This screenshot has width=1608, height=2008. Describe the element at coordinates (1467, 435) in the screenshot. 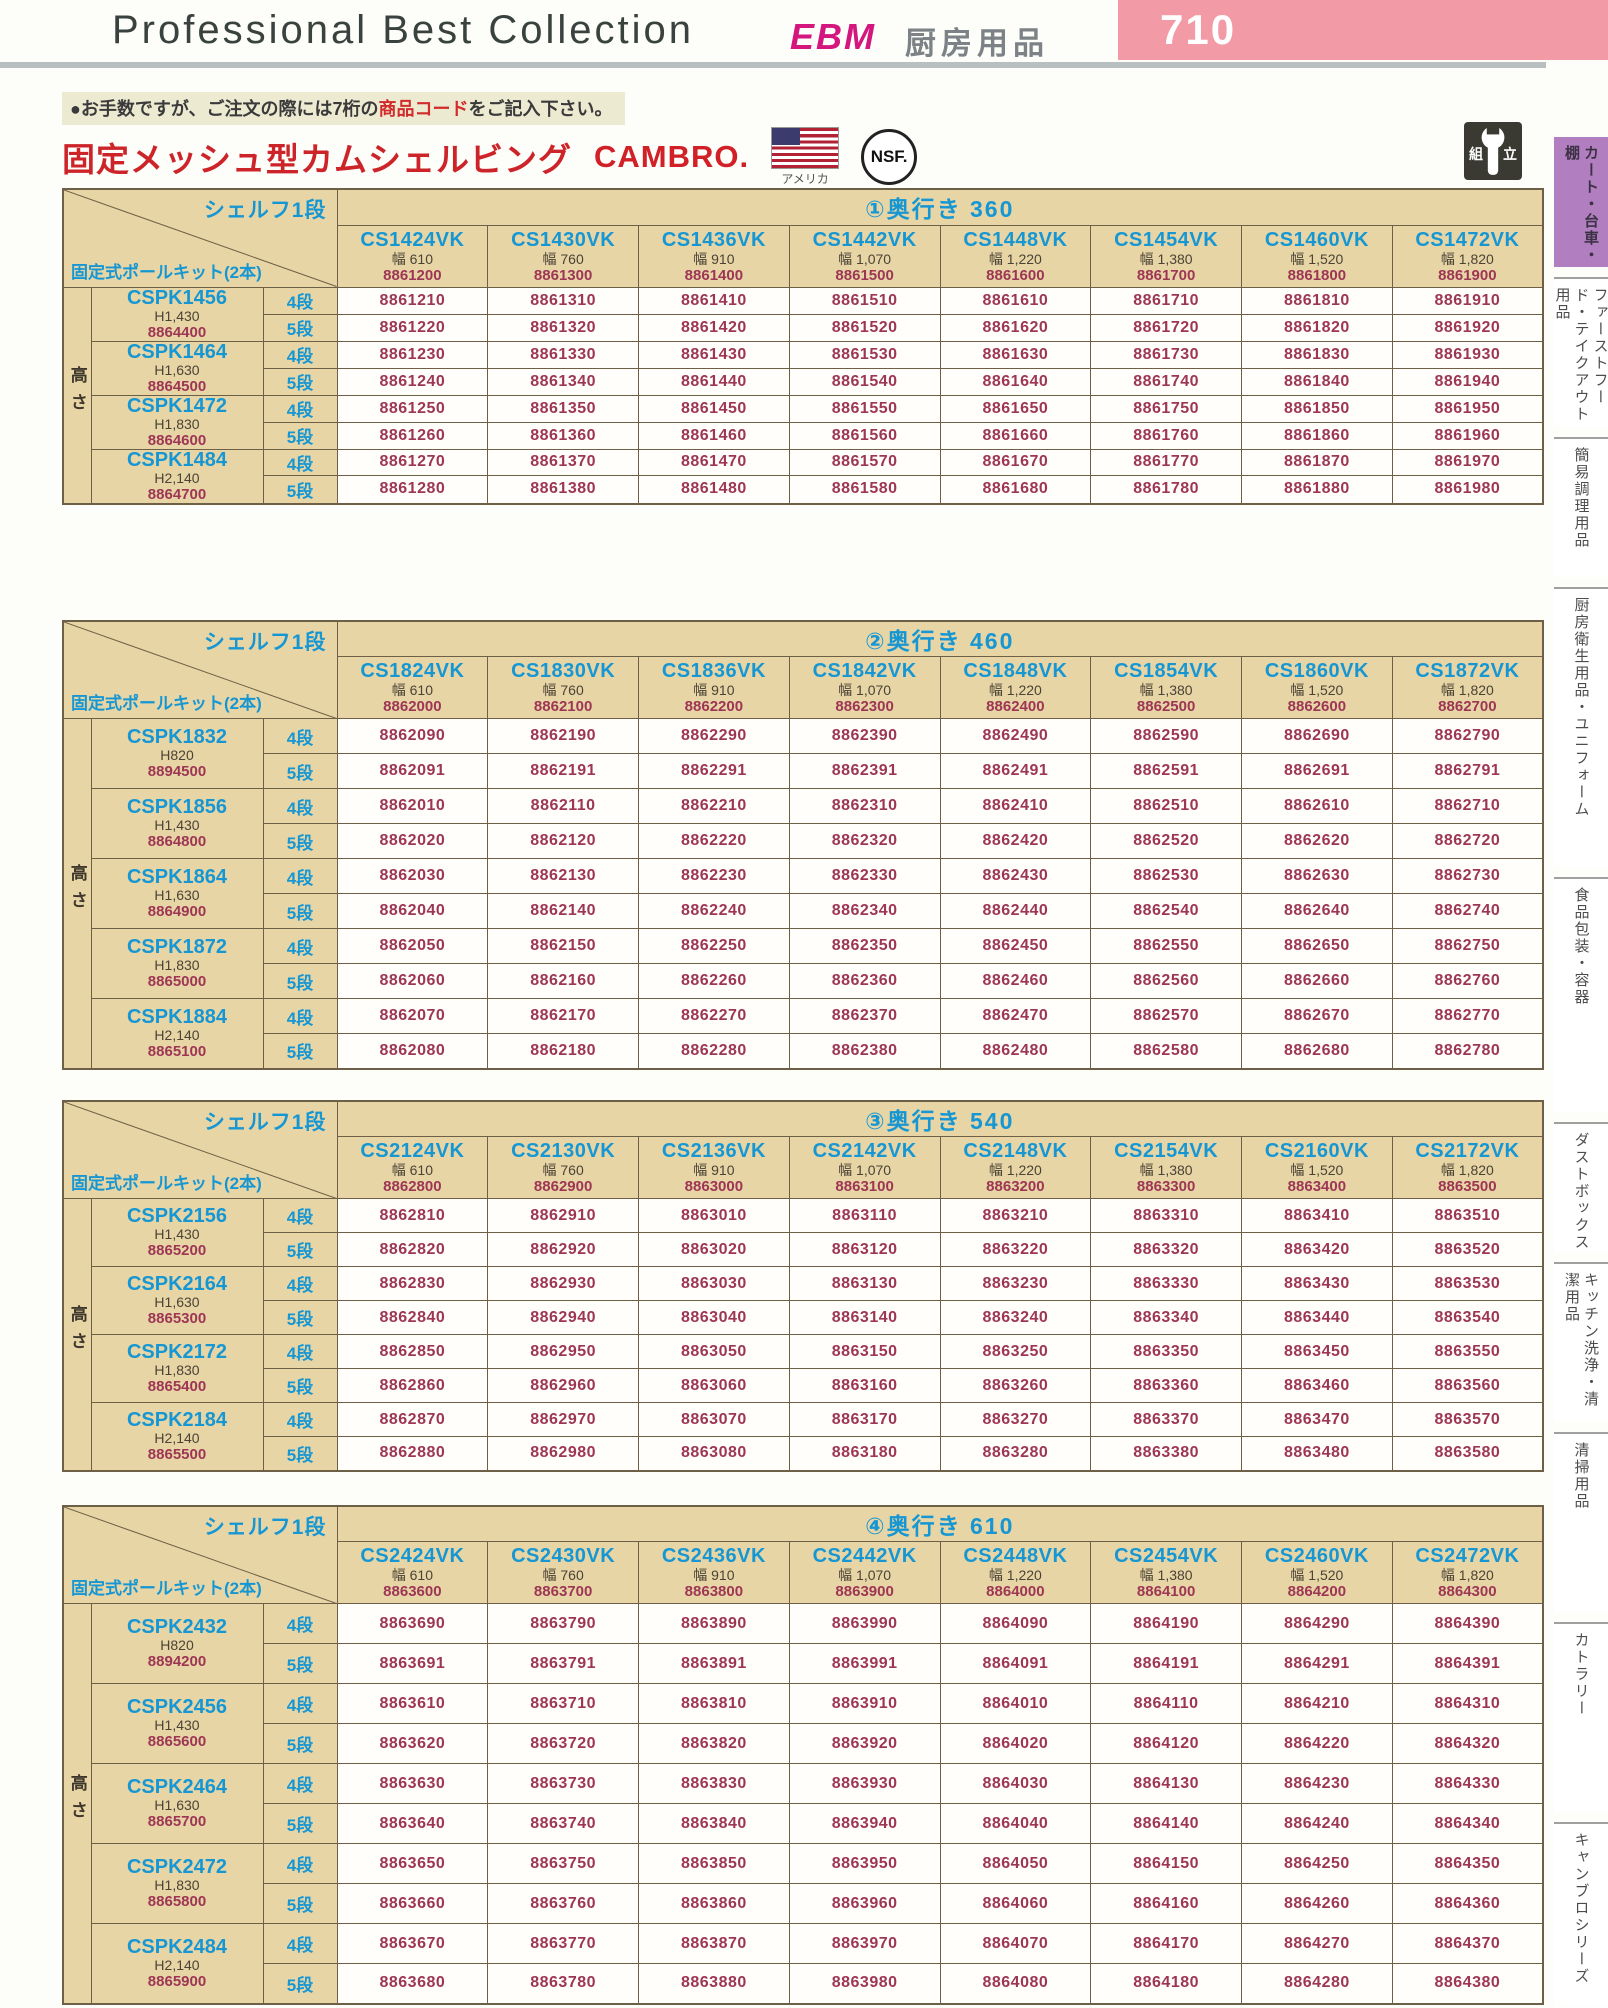

I see `product-code-cell: 8861960` at that location.